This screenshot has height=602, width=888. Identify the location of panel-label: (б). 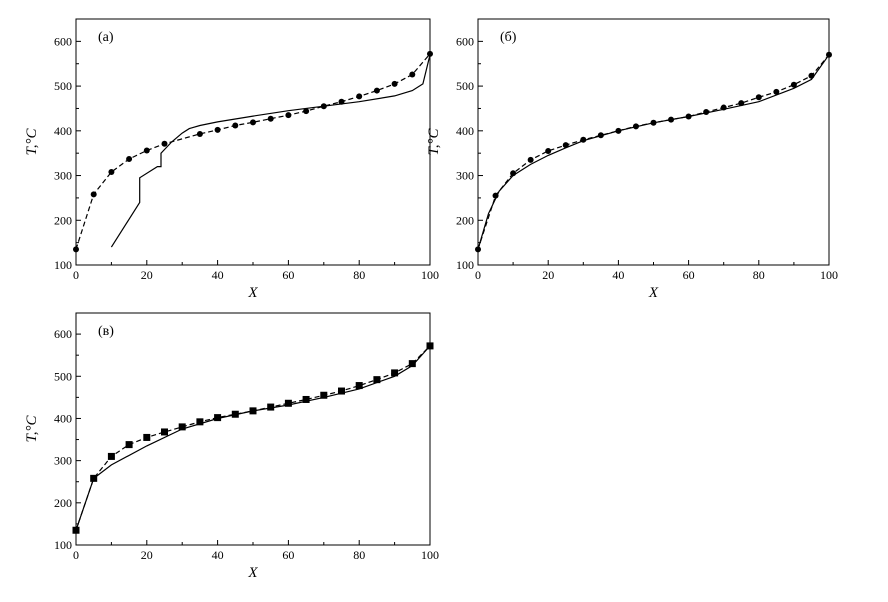
(508, 37).